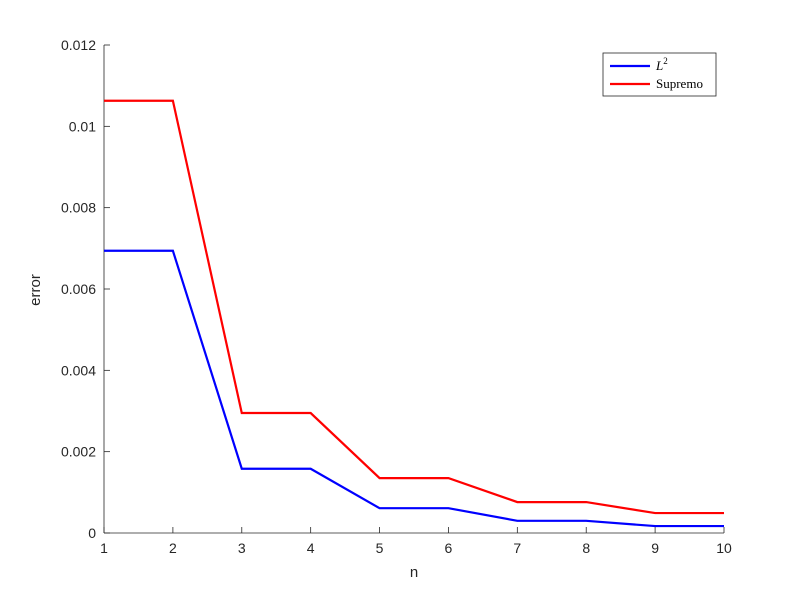  I want to click on y-tick-label: 0.002, so click(78, 452).